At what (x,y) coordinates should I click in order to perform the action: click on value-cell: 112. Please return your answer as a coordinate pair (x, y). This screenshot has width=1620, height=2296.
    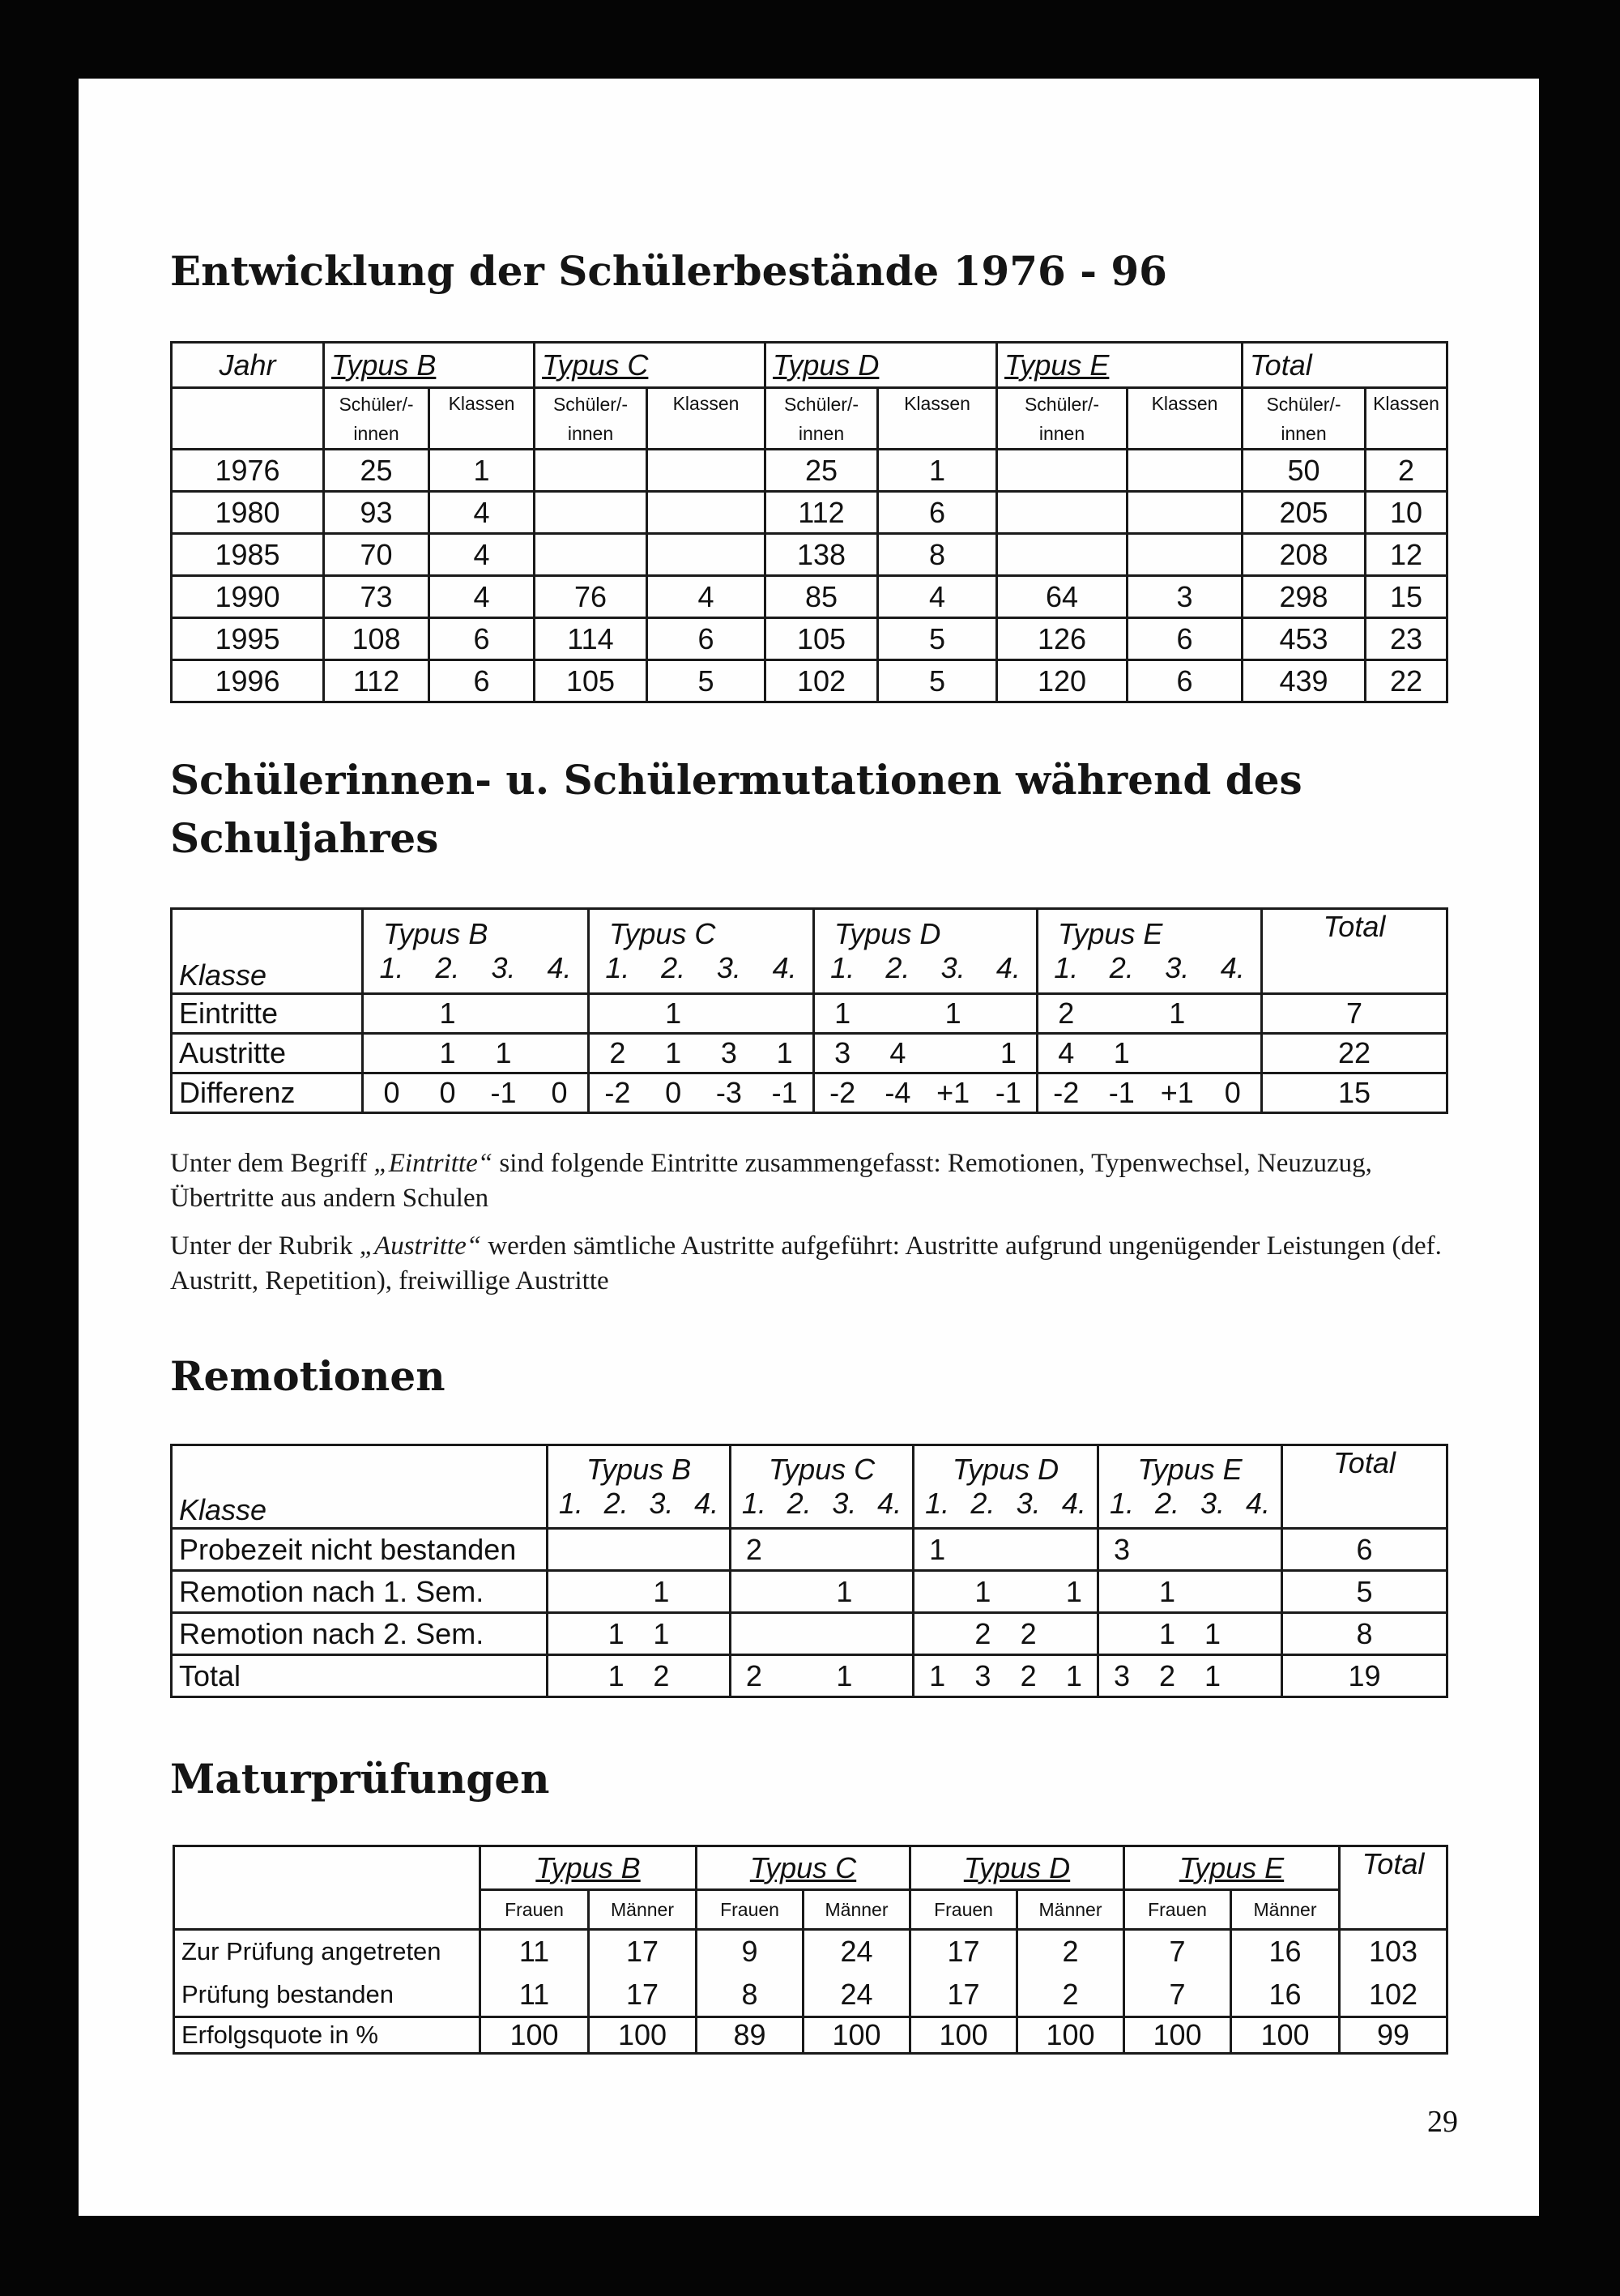
    Looking at the image, I should click on (376, 681).